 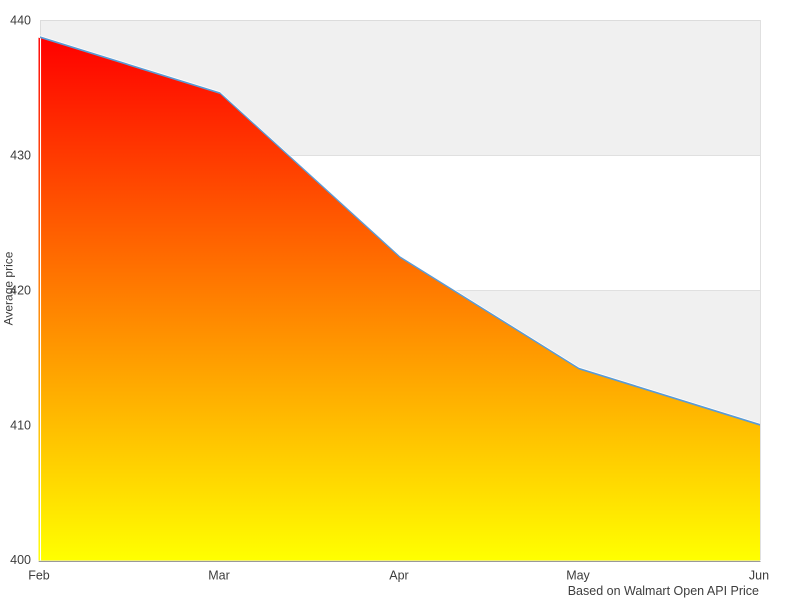 What do you see at coordinates (20, 426) in the screenshot?
I see `svg-text: 410` at bounding box center [20, 426].